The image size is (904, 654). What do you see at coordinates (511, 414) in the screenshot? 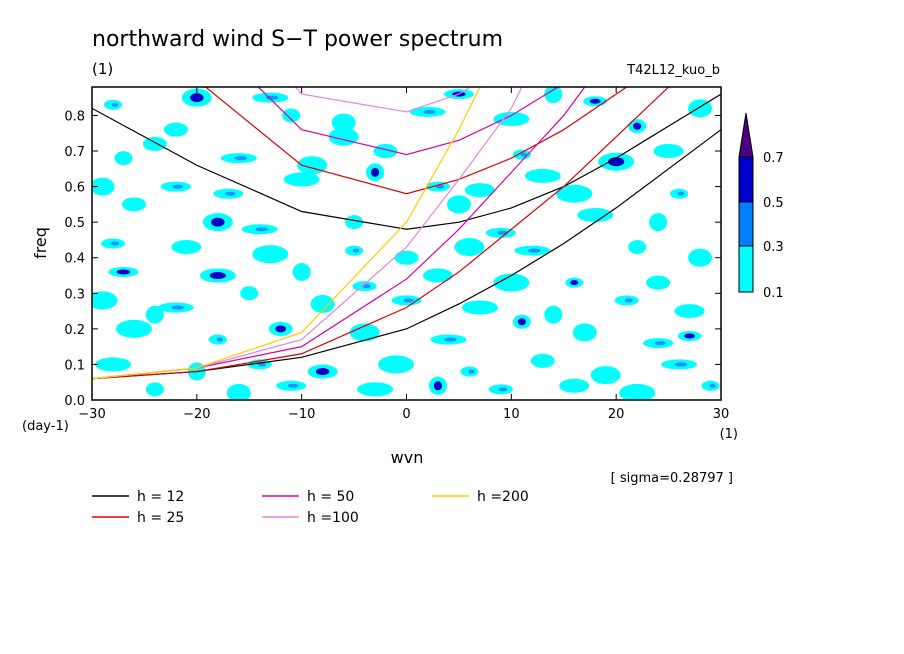
I see `x-tick-label: 10` at bounding box center [511, 414].